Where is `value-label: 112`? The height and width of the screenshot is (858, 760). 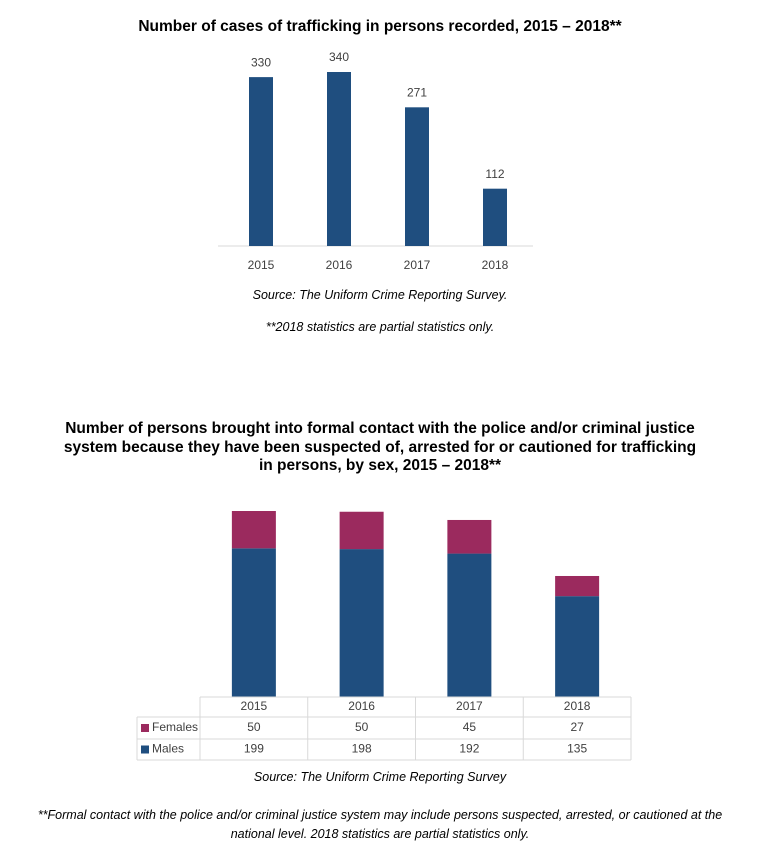
value-label: 112 is located at coordinates (494, 174).